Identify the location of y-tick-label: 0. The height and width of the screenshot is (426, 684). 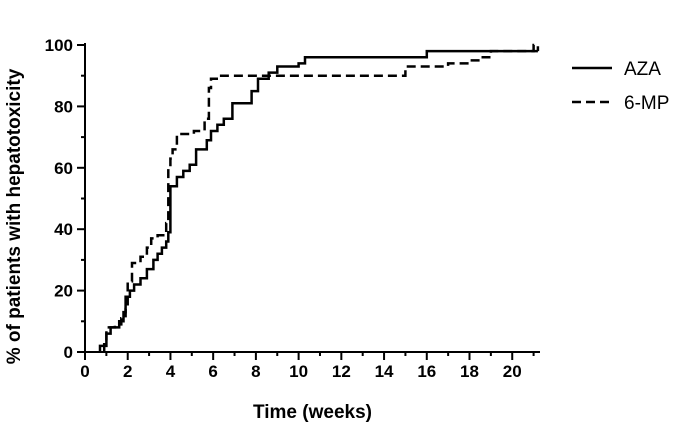
(68, 352).